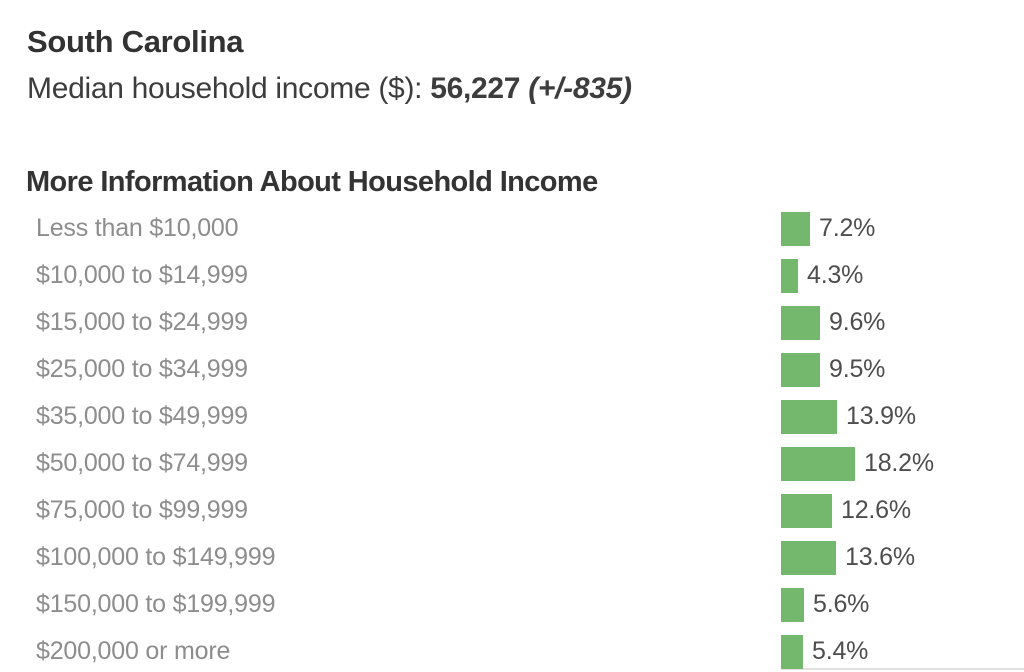  What do you see at coordinates (512, 369) in the screenshot?
I see `chart-row: $25,000 to $34,999 9.5%` at bounding box center [512, 369].